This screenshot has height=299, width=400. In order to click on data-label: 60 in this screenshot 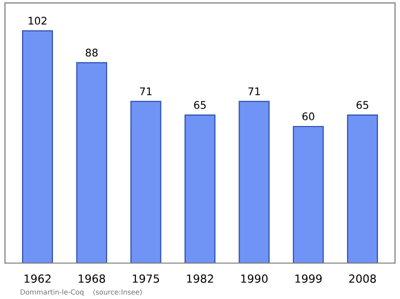, I will do `click(308, 116)`.